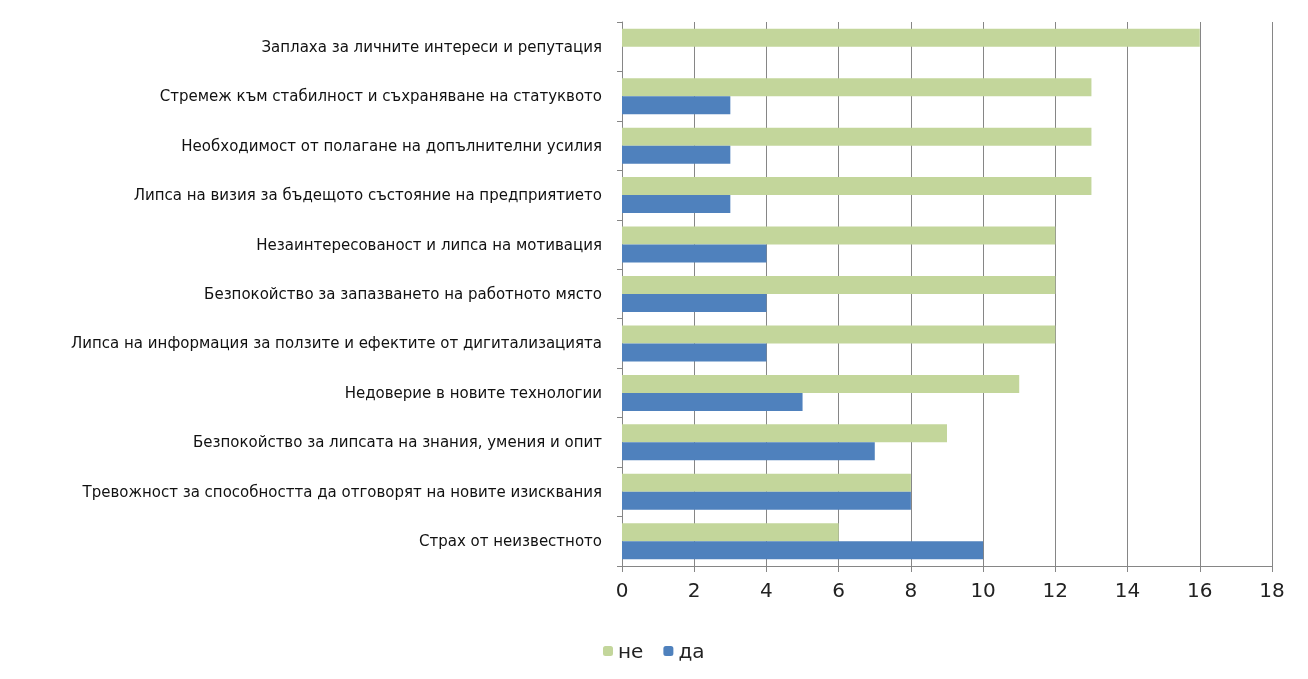 This screenshot has width=1308, height=679. What do you see at coordinates (983, 590) in the screenshot?
I see `x-tick-label: 10` at bounding box center [983, 590].